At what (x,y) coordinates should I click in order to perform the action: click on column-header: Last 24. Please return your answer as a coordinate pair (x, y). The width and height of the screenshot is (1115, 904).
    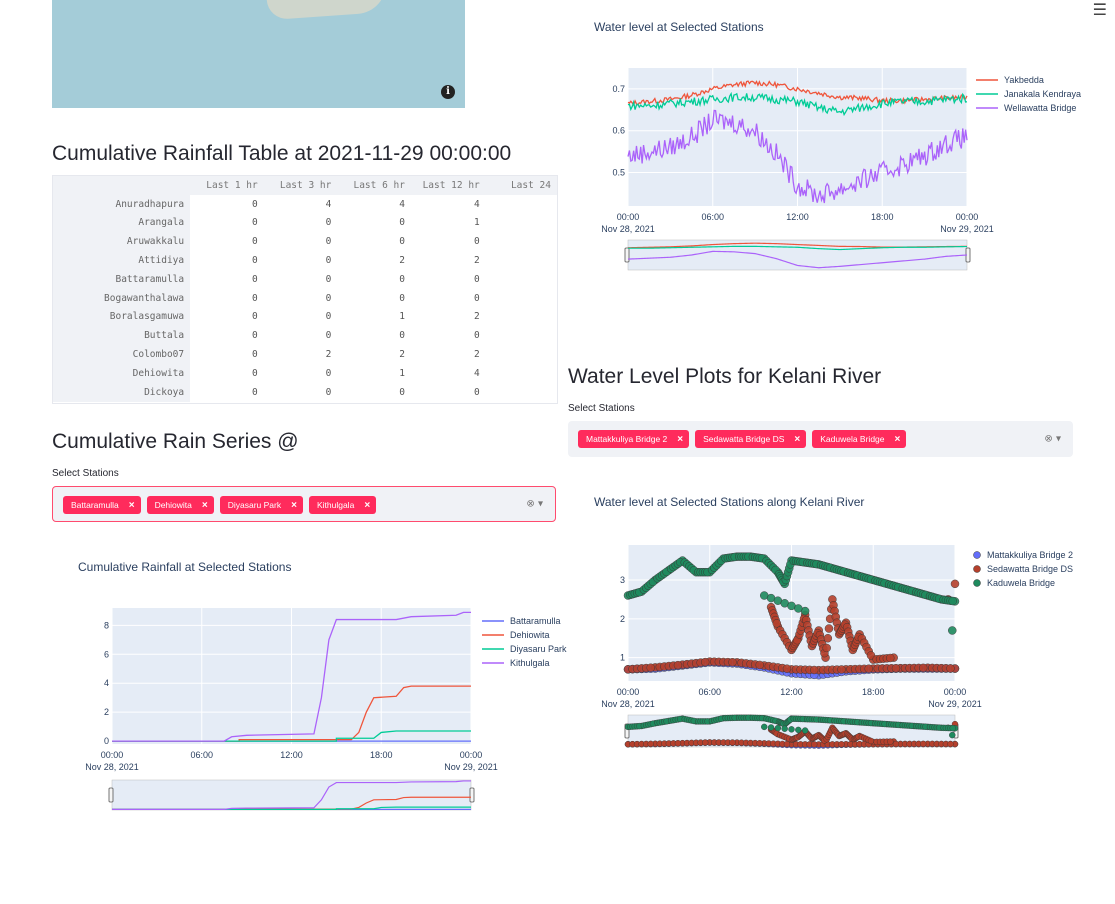
    Looking at the image, I should click on (521, 185).